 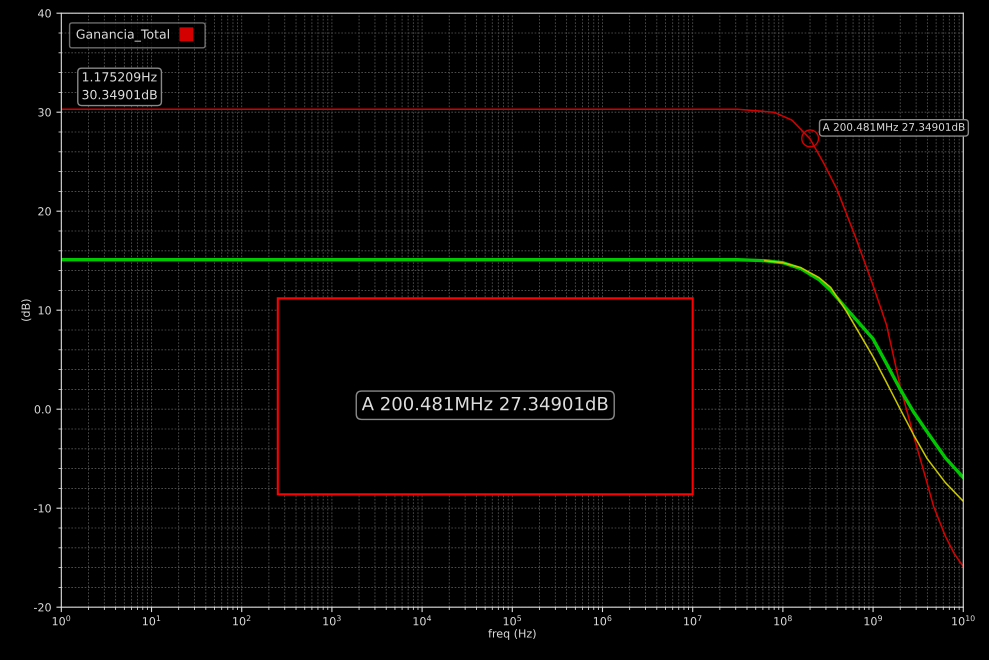 I want to click on x-tick-label: 10$^{0}$, so click(x=61, y=620).